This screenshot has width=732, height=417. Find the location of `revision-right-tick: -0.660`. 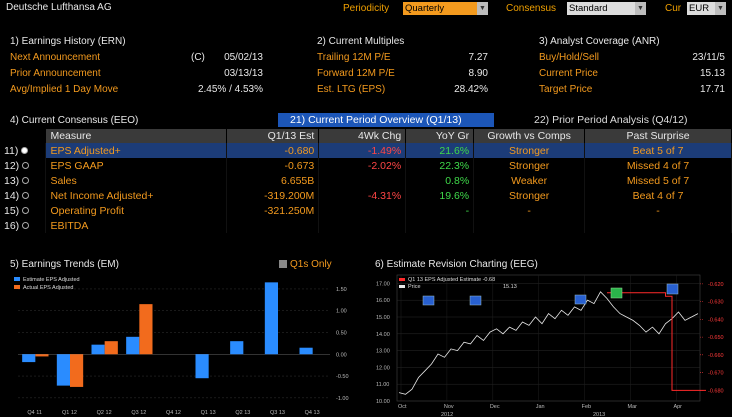

revision-right-tick: -0.660 is located at coordinates (716, 356).